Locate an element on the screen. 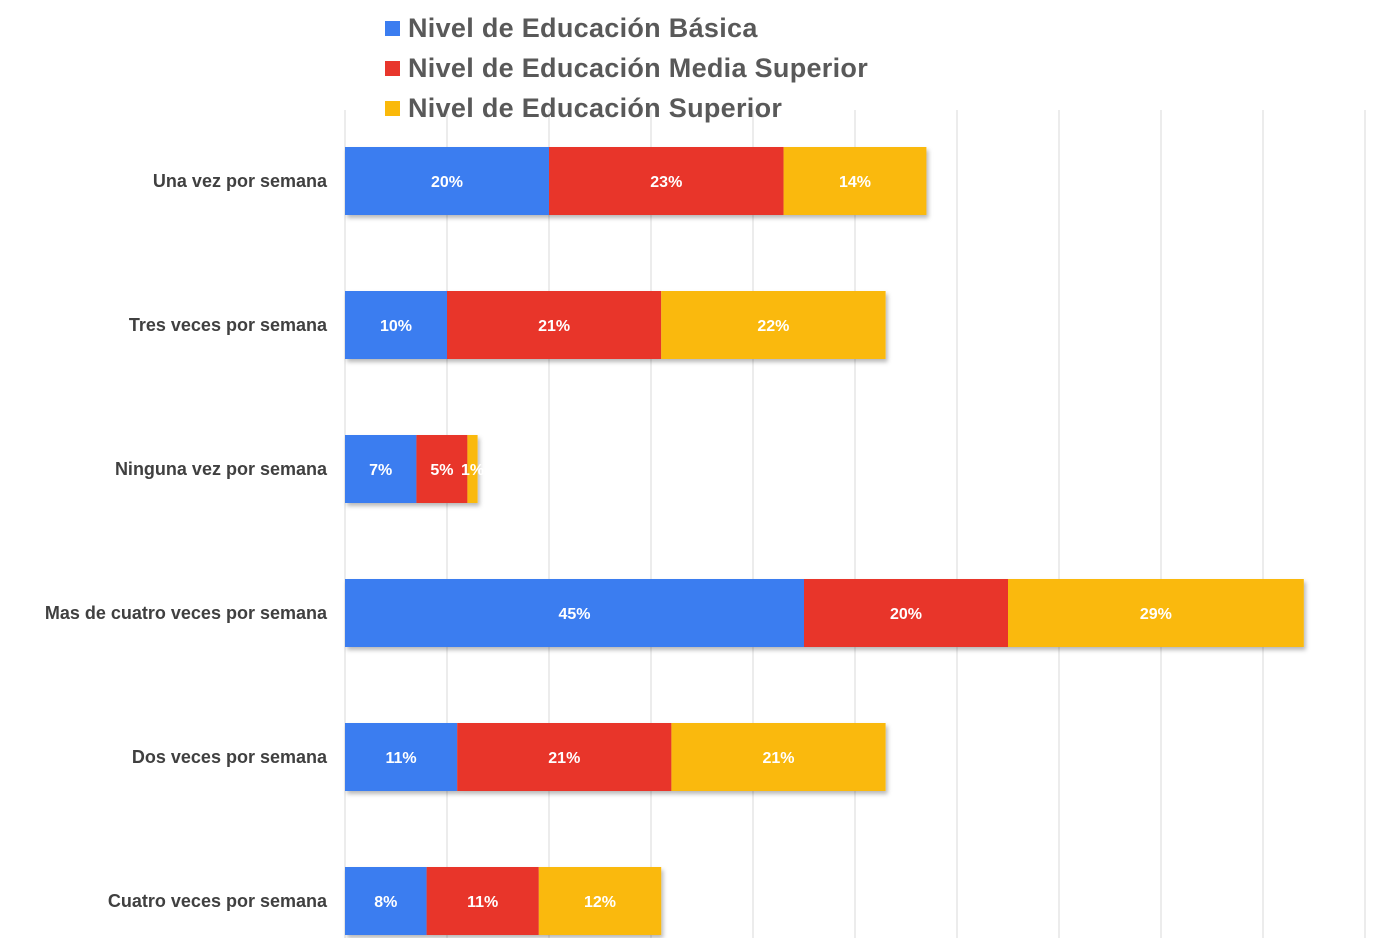  legend-item-superior: Nivel de Educación Superior is located at coordinates (626, 108).